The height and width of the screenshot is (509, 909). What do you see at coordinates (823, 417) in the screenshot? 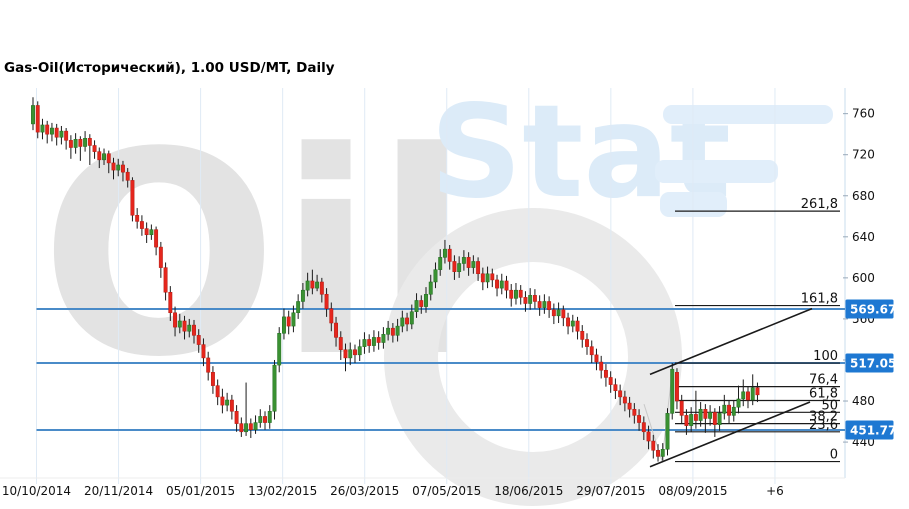
I see `fib-level-label: 38,2` at bounding box center [823, 417].